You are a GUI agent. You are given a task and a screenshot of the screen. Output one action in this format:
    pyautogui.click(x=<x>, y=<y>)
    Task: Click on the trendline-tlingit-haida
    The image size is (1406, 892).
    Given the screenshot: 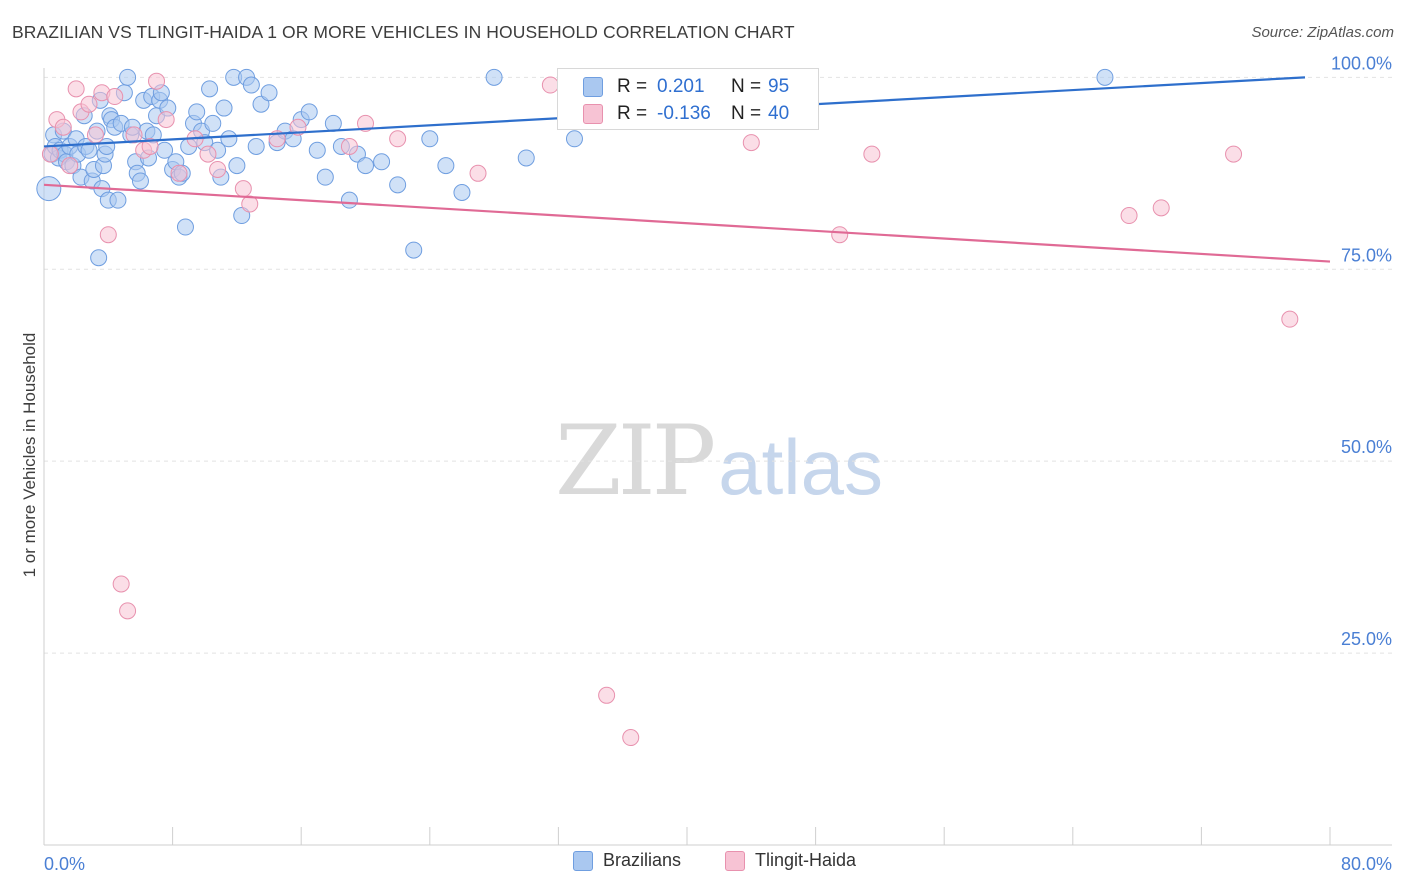 What is the action you would take?
    pyautogui.click(x=687, y=223)
    